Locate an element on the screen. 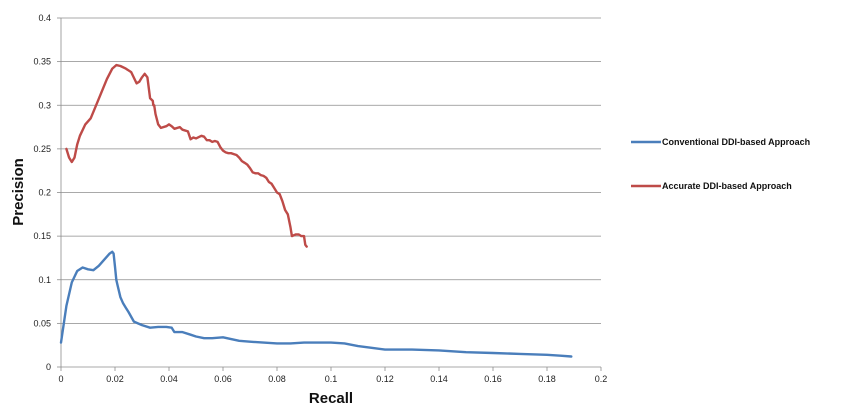 The width and height of the screenshot is (845, 409). x-tick-label: 0.18 is located at coordinates (547, 379).